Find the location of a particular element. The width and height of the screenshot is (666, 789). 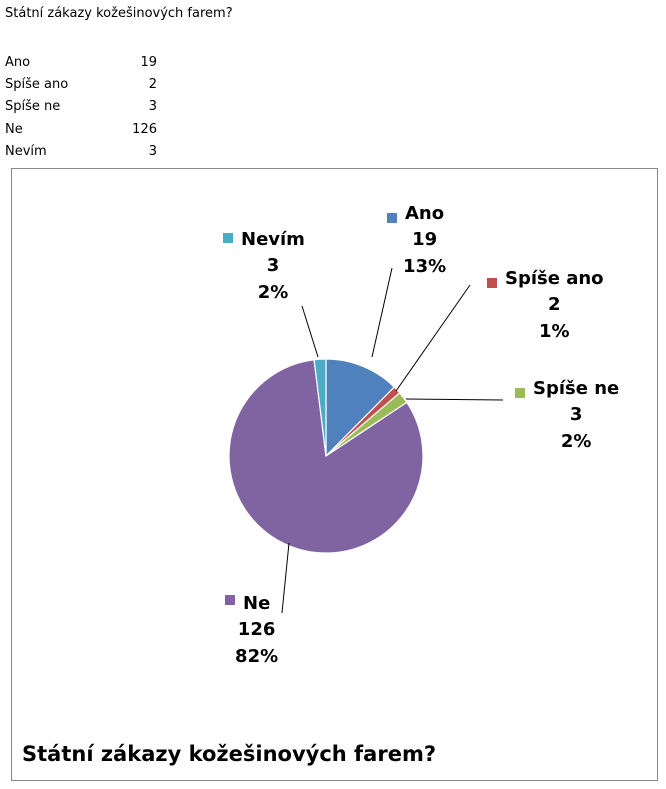

table-row: Ne 126 is located at coordinates (81, 130).